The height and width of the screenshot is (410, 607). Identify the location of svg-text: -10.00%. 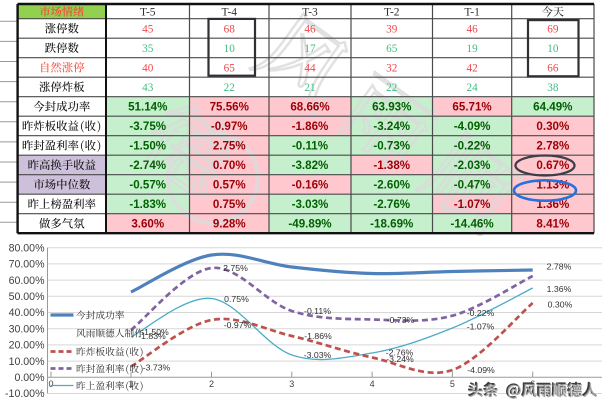
(25, 394).